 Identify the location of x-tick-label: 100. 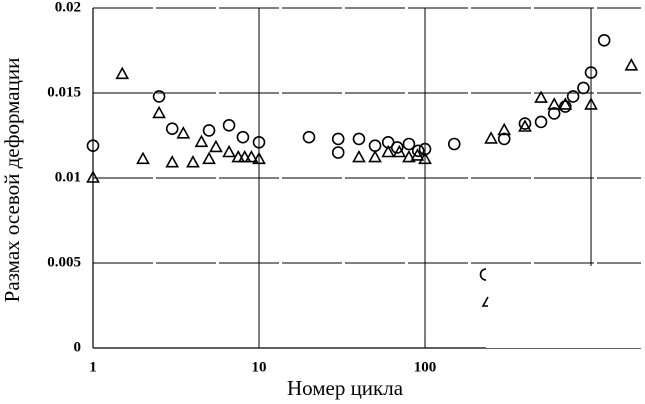
(425, 367).